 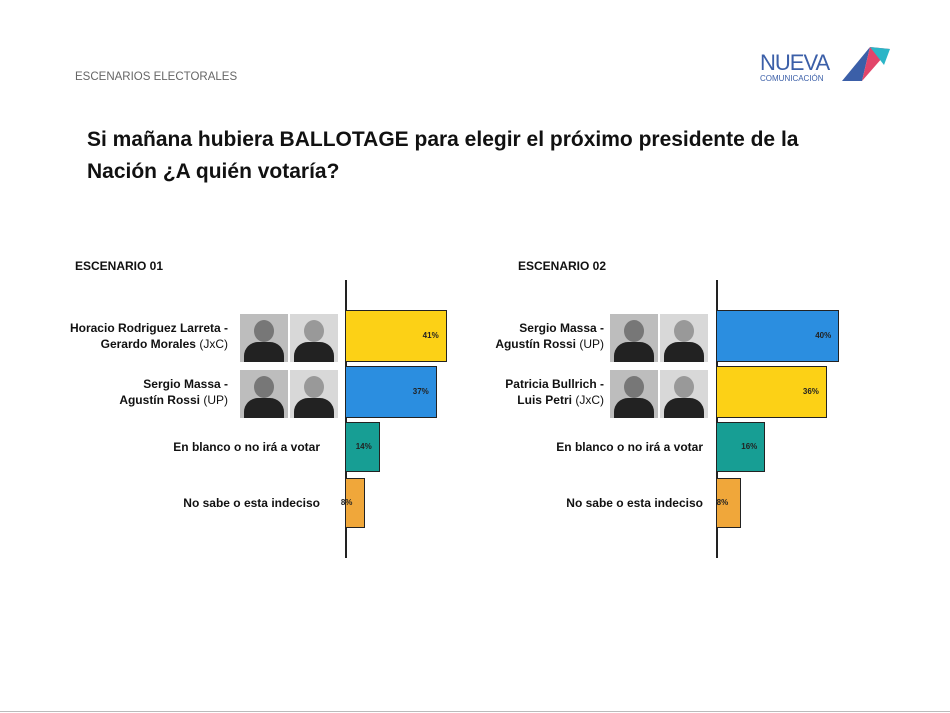 What do you see at coordinates (795, 62) in the screenshot?
I see `logo-text: NUEVA` at bounding box center [795, 62].